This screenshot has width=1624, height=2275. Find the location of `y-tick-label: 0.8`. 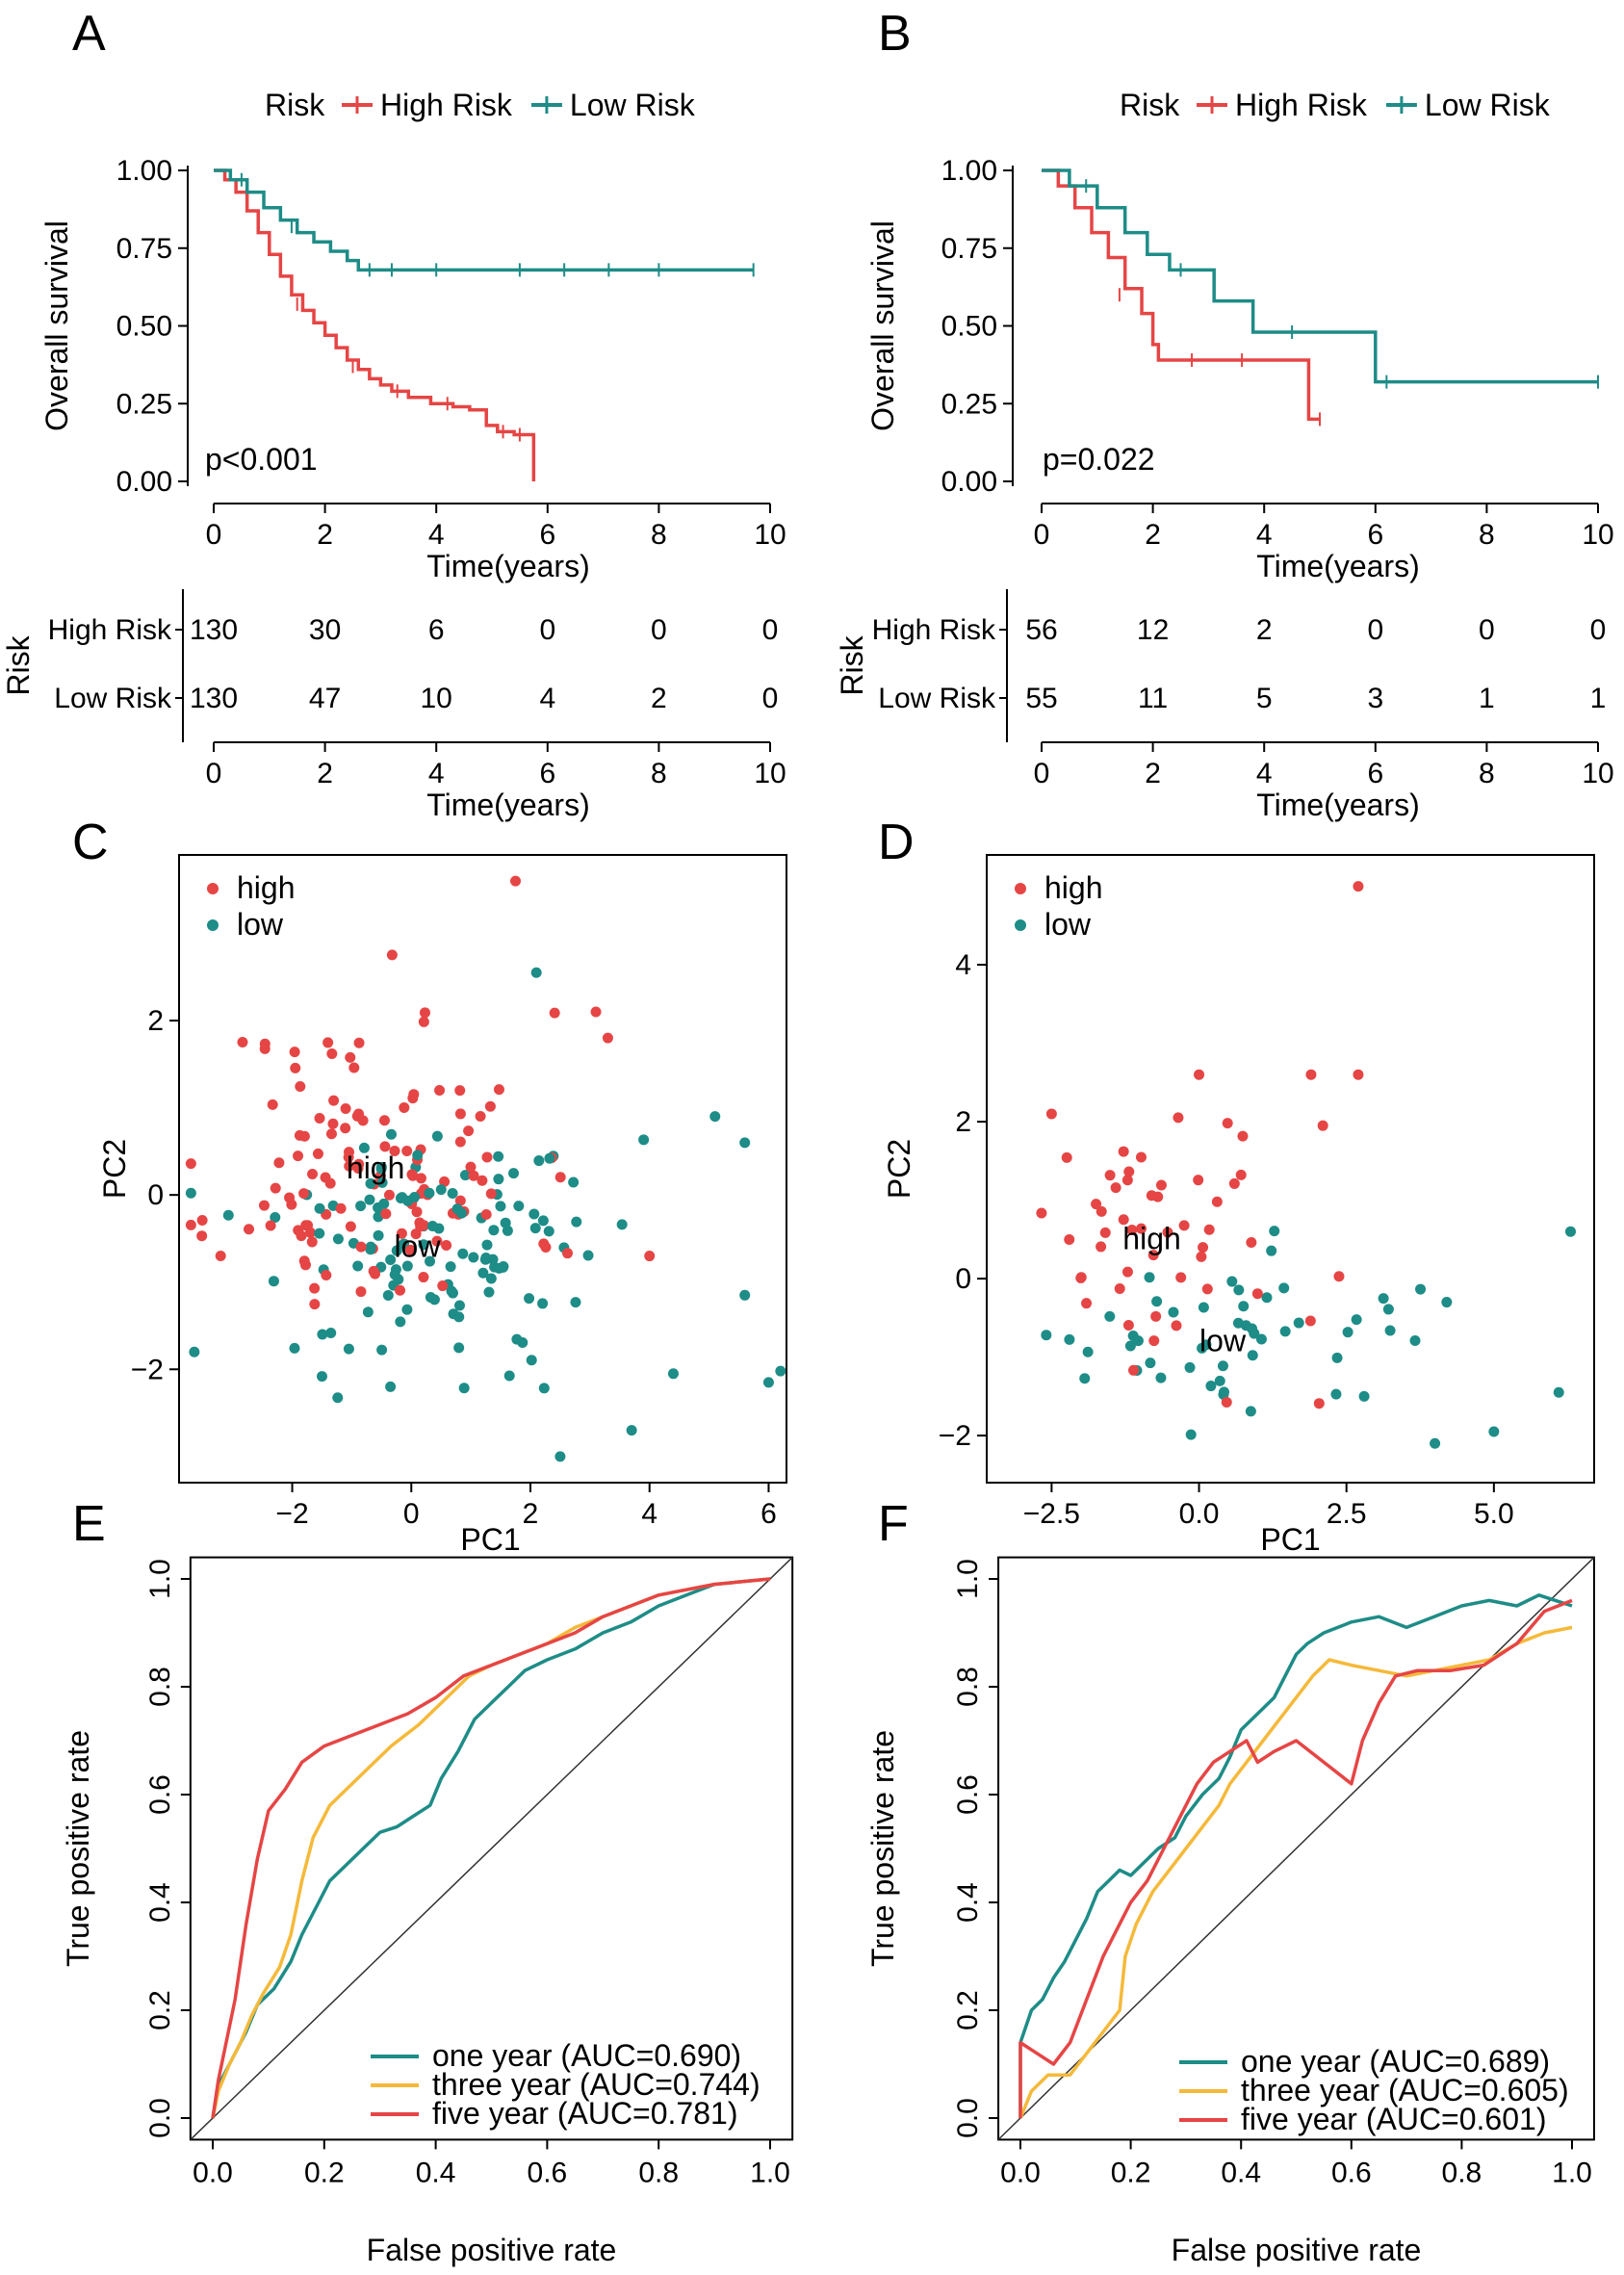

y-tick-label: 0.8 is located at coordinates (968, 1687).